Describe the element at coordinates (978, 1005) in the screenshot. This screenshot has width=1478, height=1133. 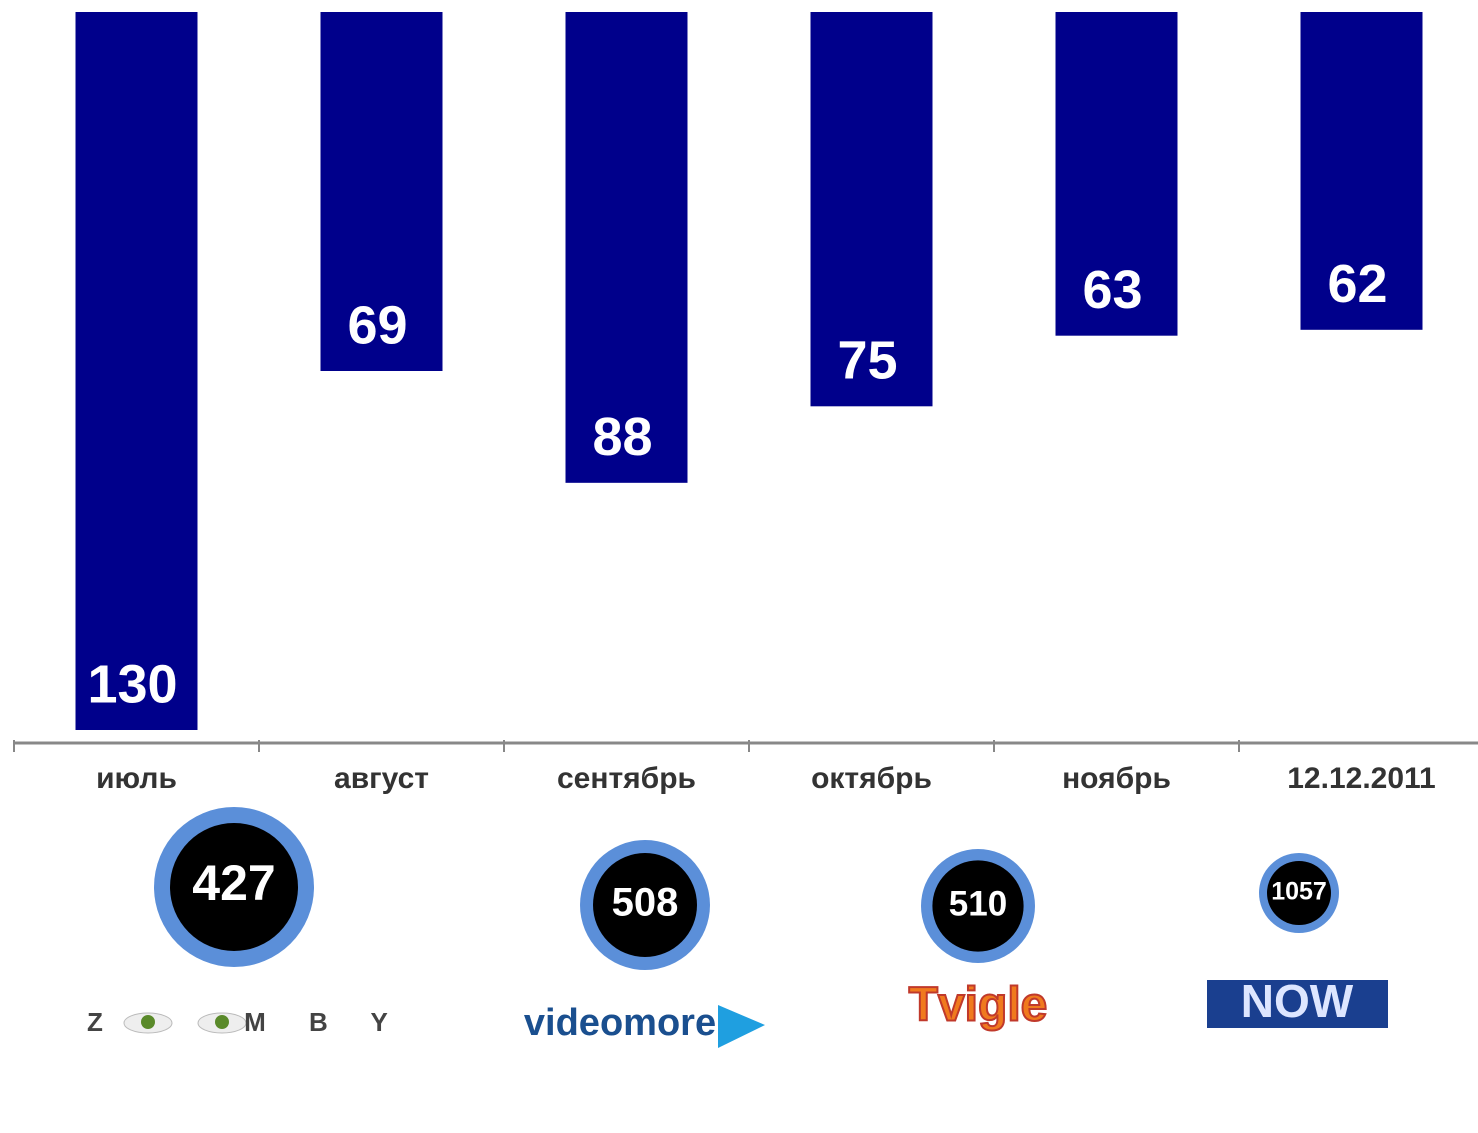
I see `logo-text: Tvigle` at that location.